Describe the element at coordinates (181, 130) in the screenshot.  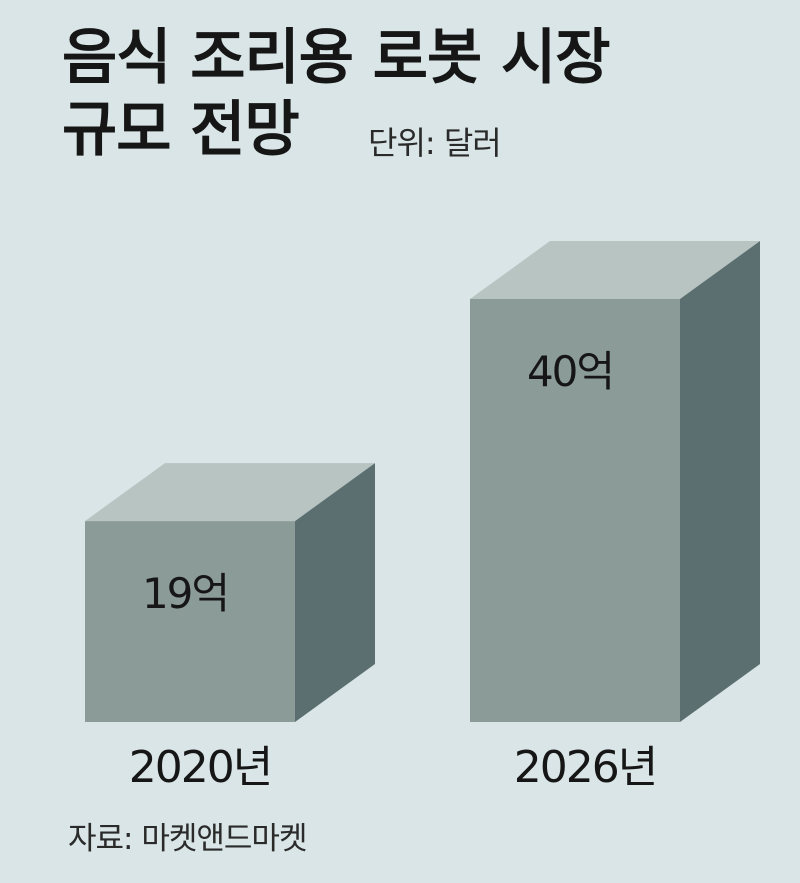
I see `title-line-2: 규모 전망` at that location.